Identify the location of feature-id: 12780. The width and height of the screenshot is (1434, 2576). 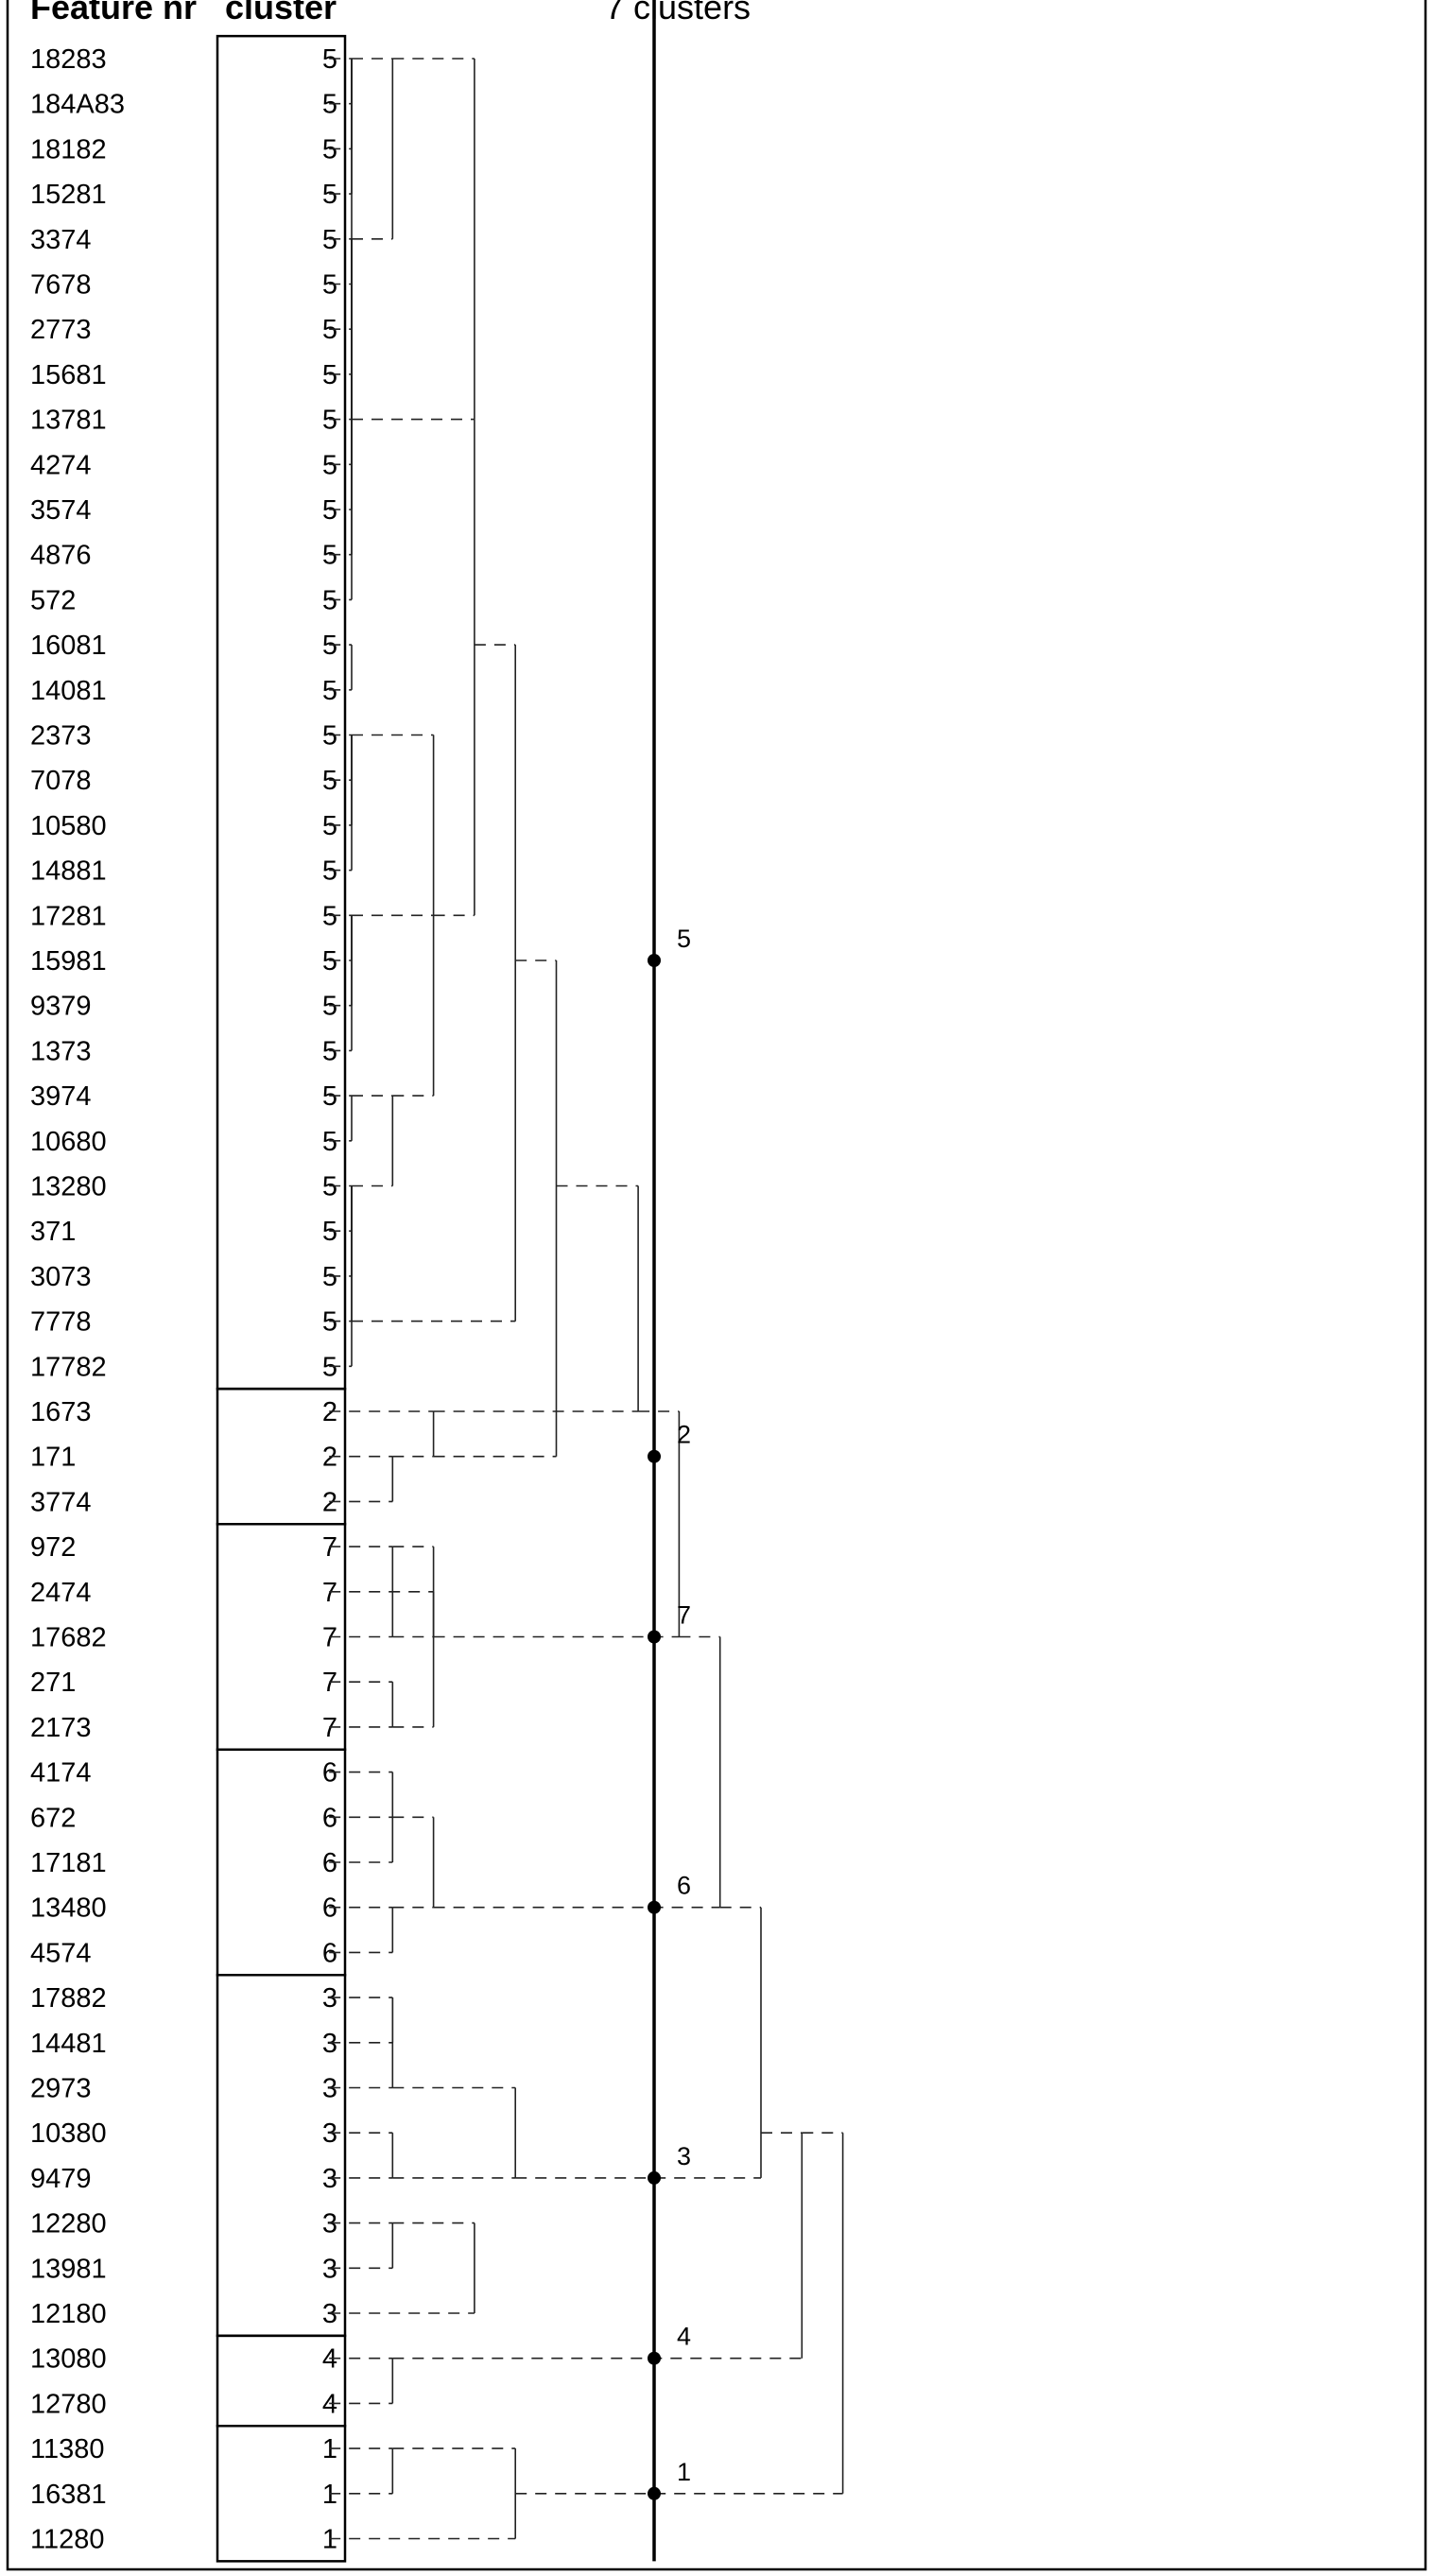
(68, 2404).